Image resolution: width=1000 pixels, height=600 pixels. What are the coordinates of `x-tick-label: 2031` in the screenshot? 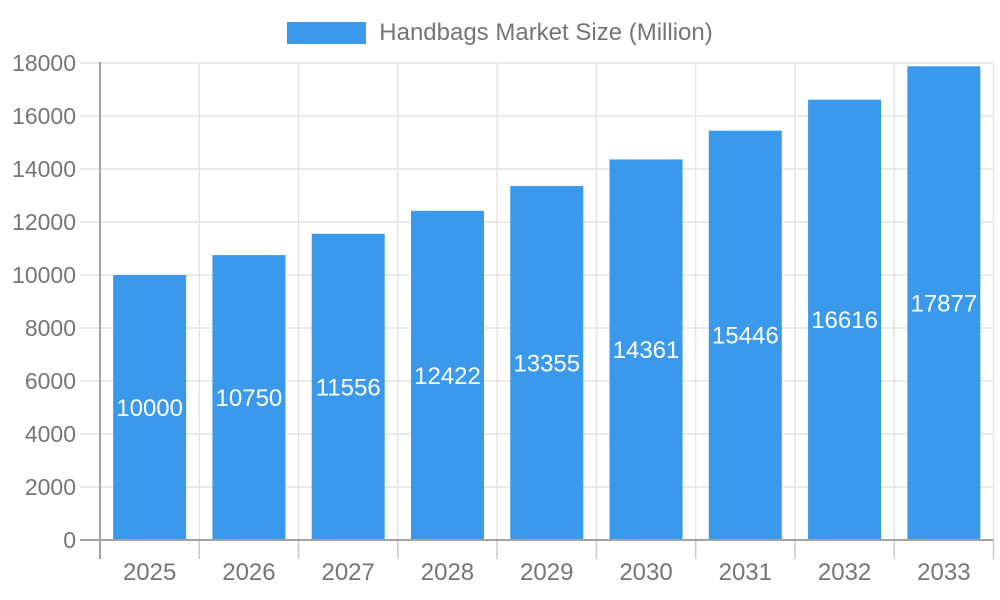 It's located at (745, 572).